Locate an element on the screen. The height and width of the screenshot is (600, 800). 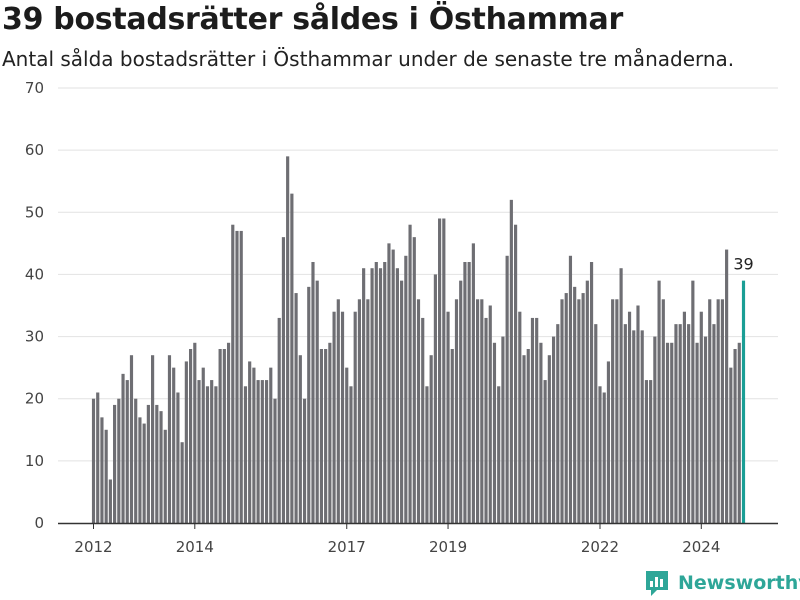
y-tick-label: 0 is located at coordinates (39, 523).